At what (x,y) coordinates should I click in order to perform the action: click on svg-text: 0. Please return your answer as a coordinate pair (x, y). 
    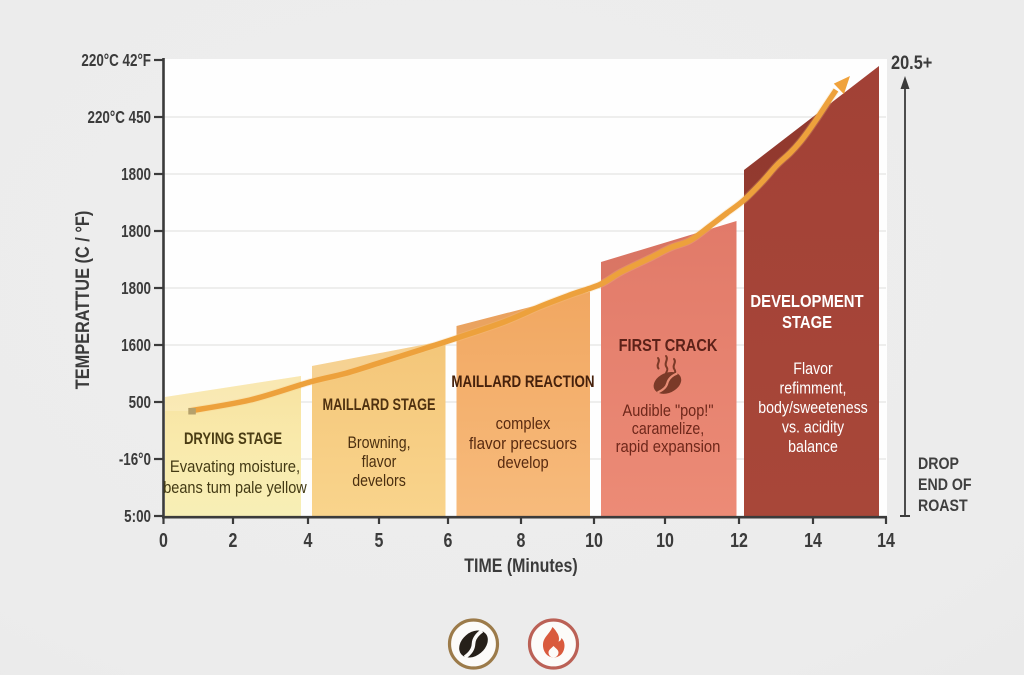
    Looking at the image, I should click on (163, 540).